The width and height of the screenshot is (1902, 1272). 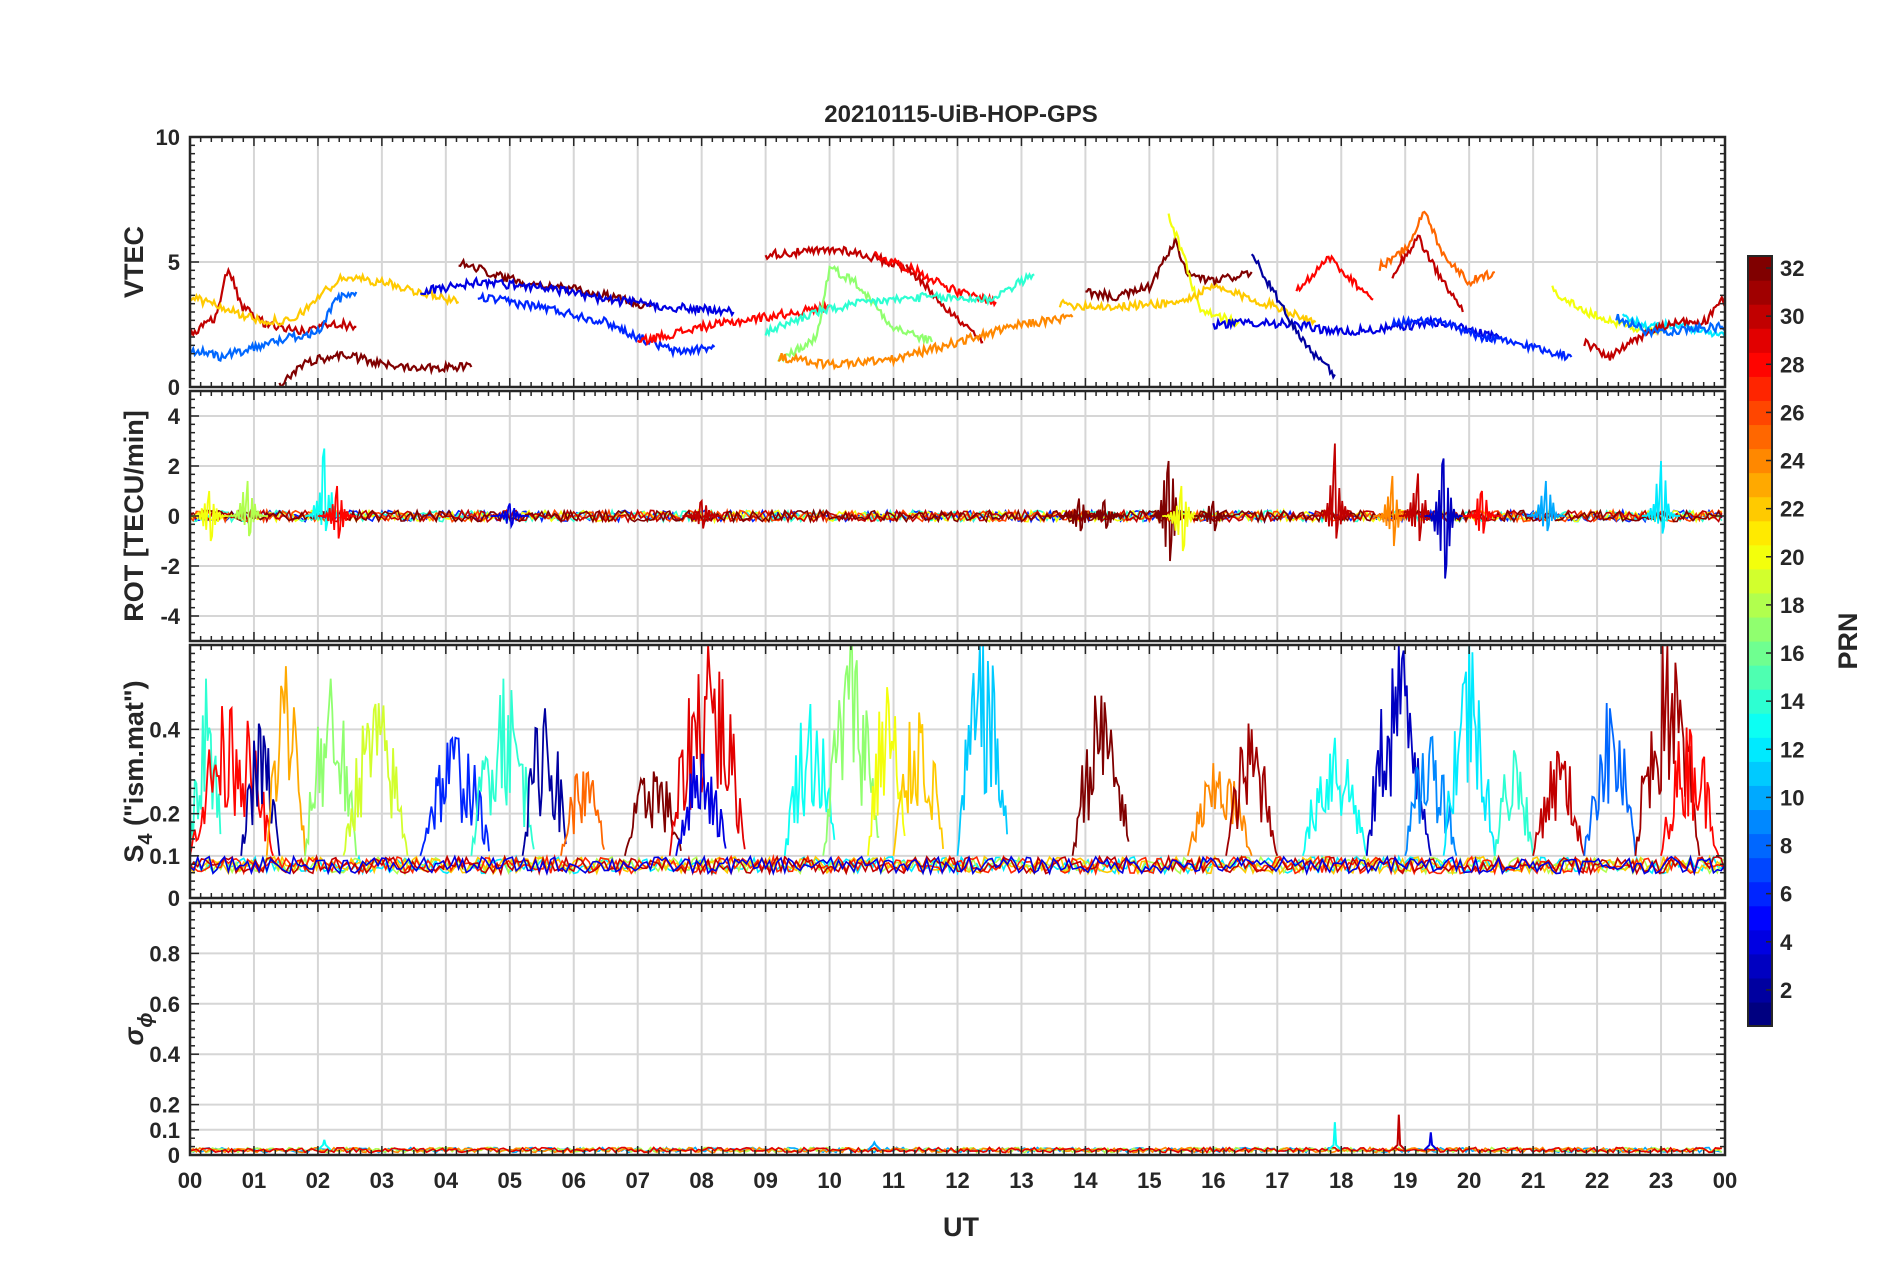 I want to click on x-tick-label: 12, so click(x=957, y=1180).